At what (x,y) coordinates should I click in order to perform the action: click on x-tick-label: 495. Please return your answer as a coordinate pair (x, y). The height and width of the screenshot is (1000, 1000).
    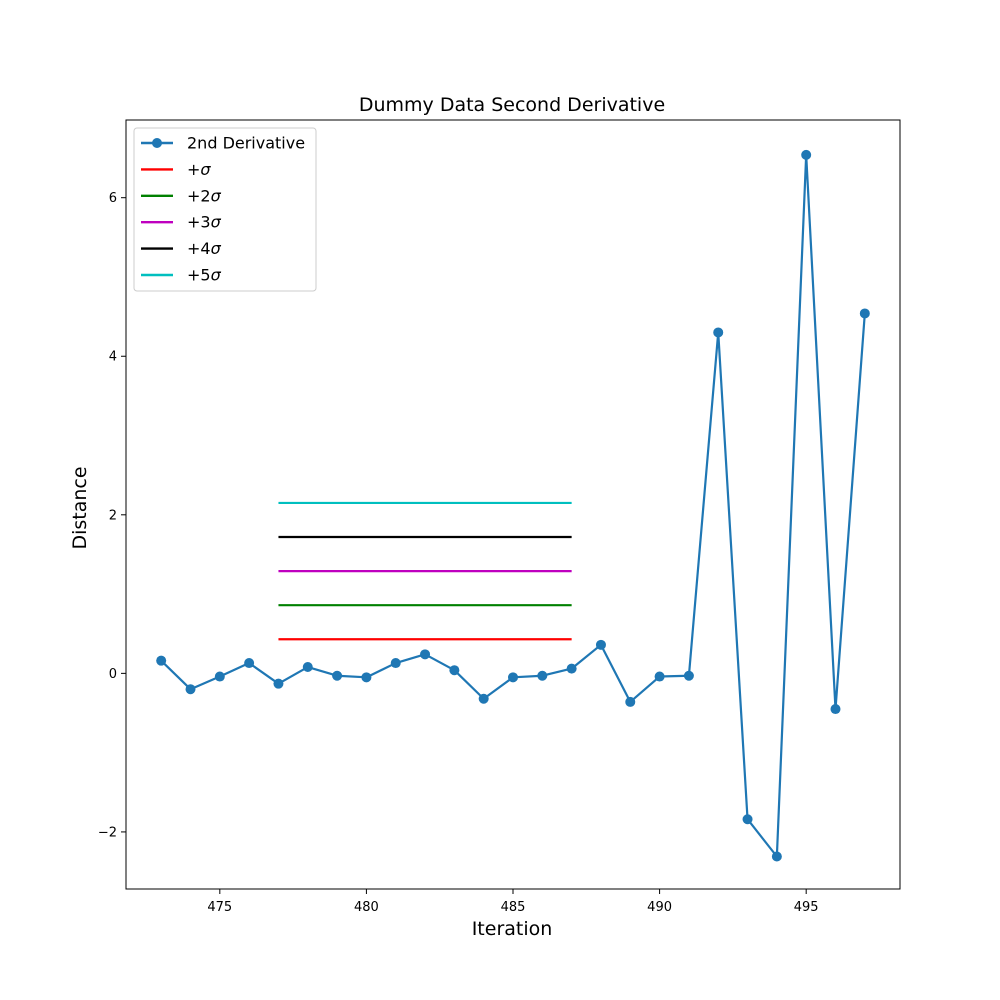
    Looking at the image, I should click on (806, 907).